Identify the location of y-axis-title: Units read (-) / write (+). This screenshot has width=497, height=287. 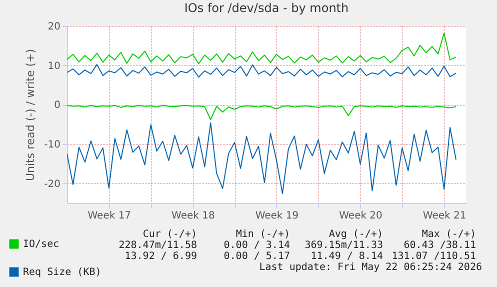
(31, 115).